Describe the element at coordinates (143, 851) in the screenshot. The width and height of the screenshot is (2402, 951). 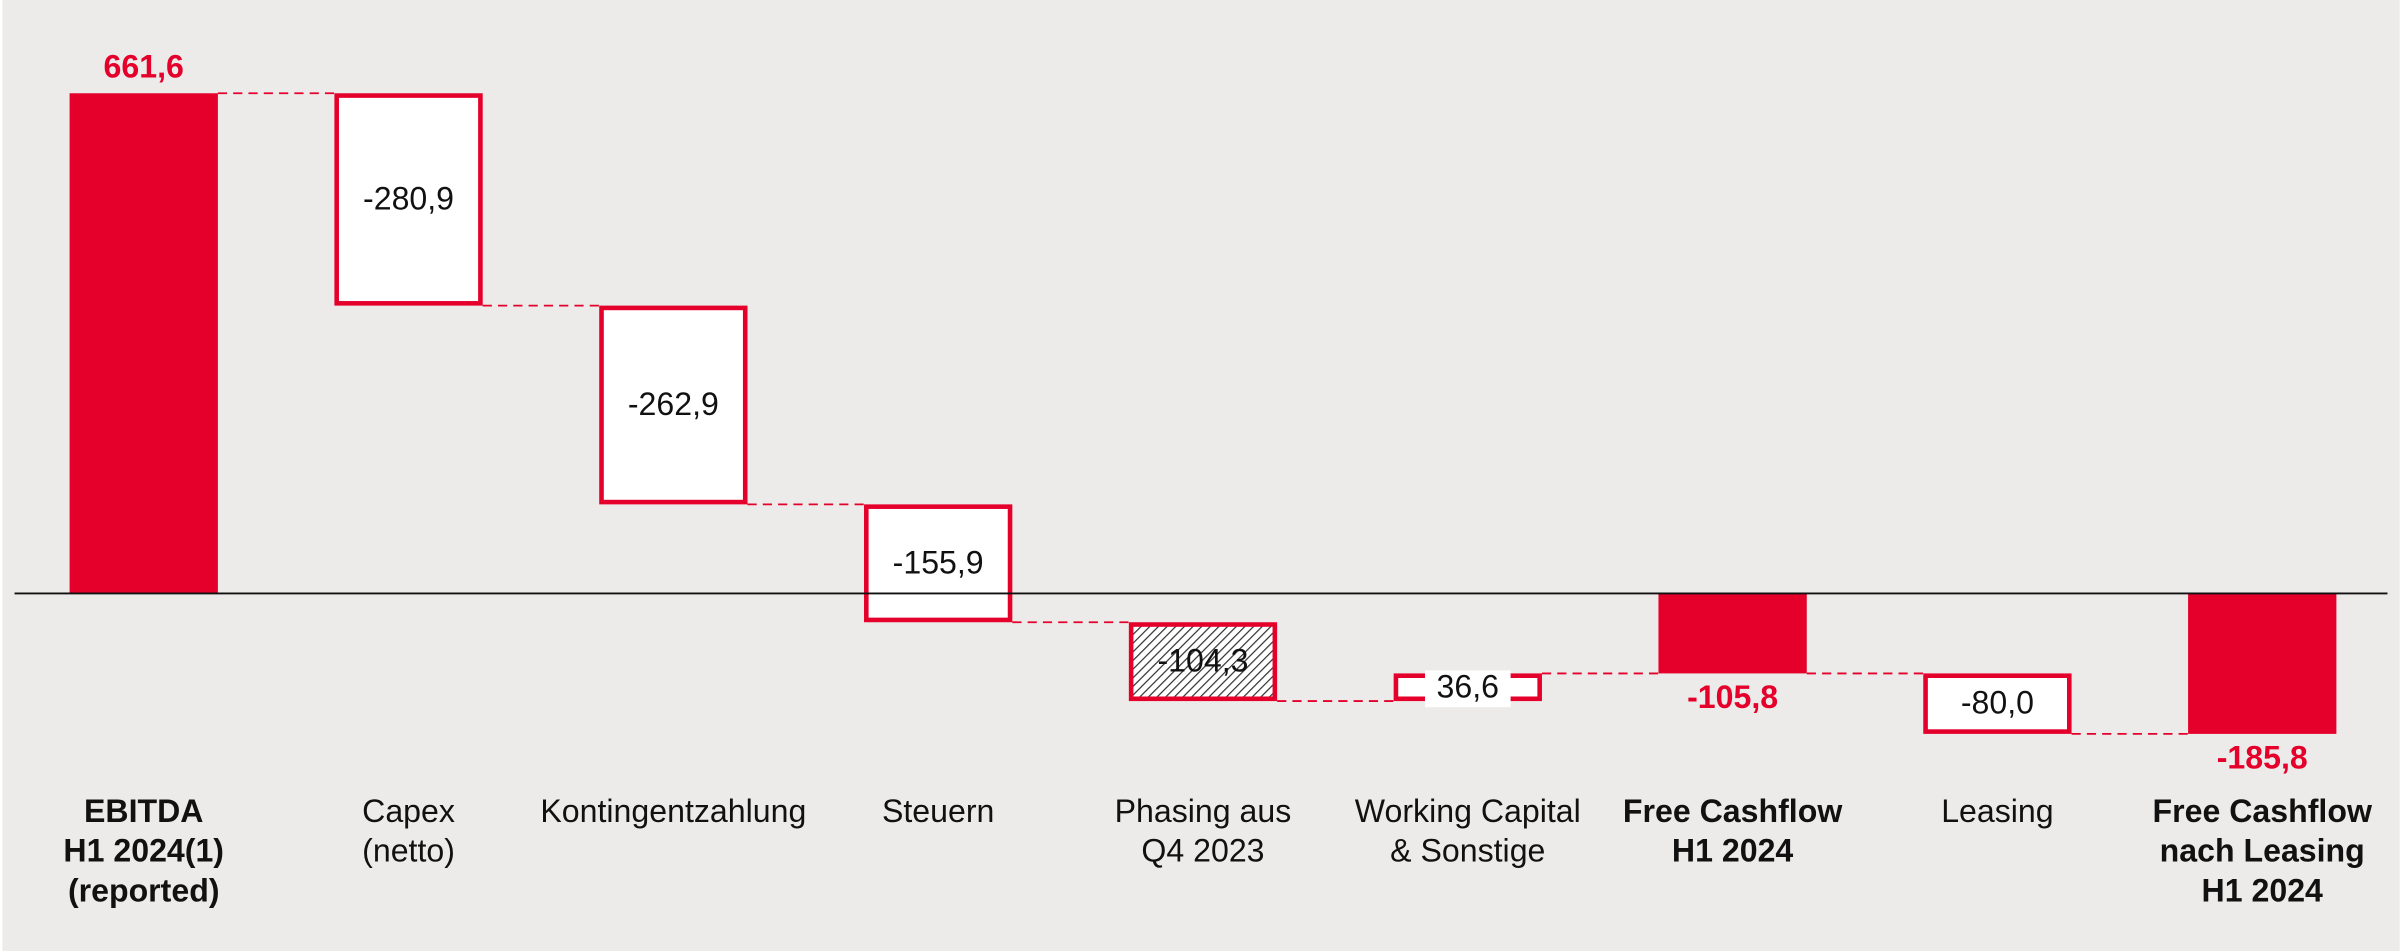
I see `category-label: H1 2024(1)` at that location.